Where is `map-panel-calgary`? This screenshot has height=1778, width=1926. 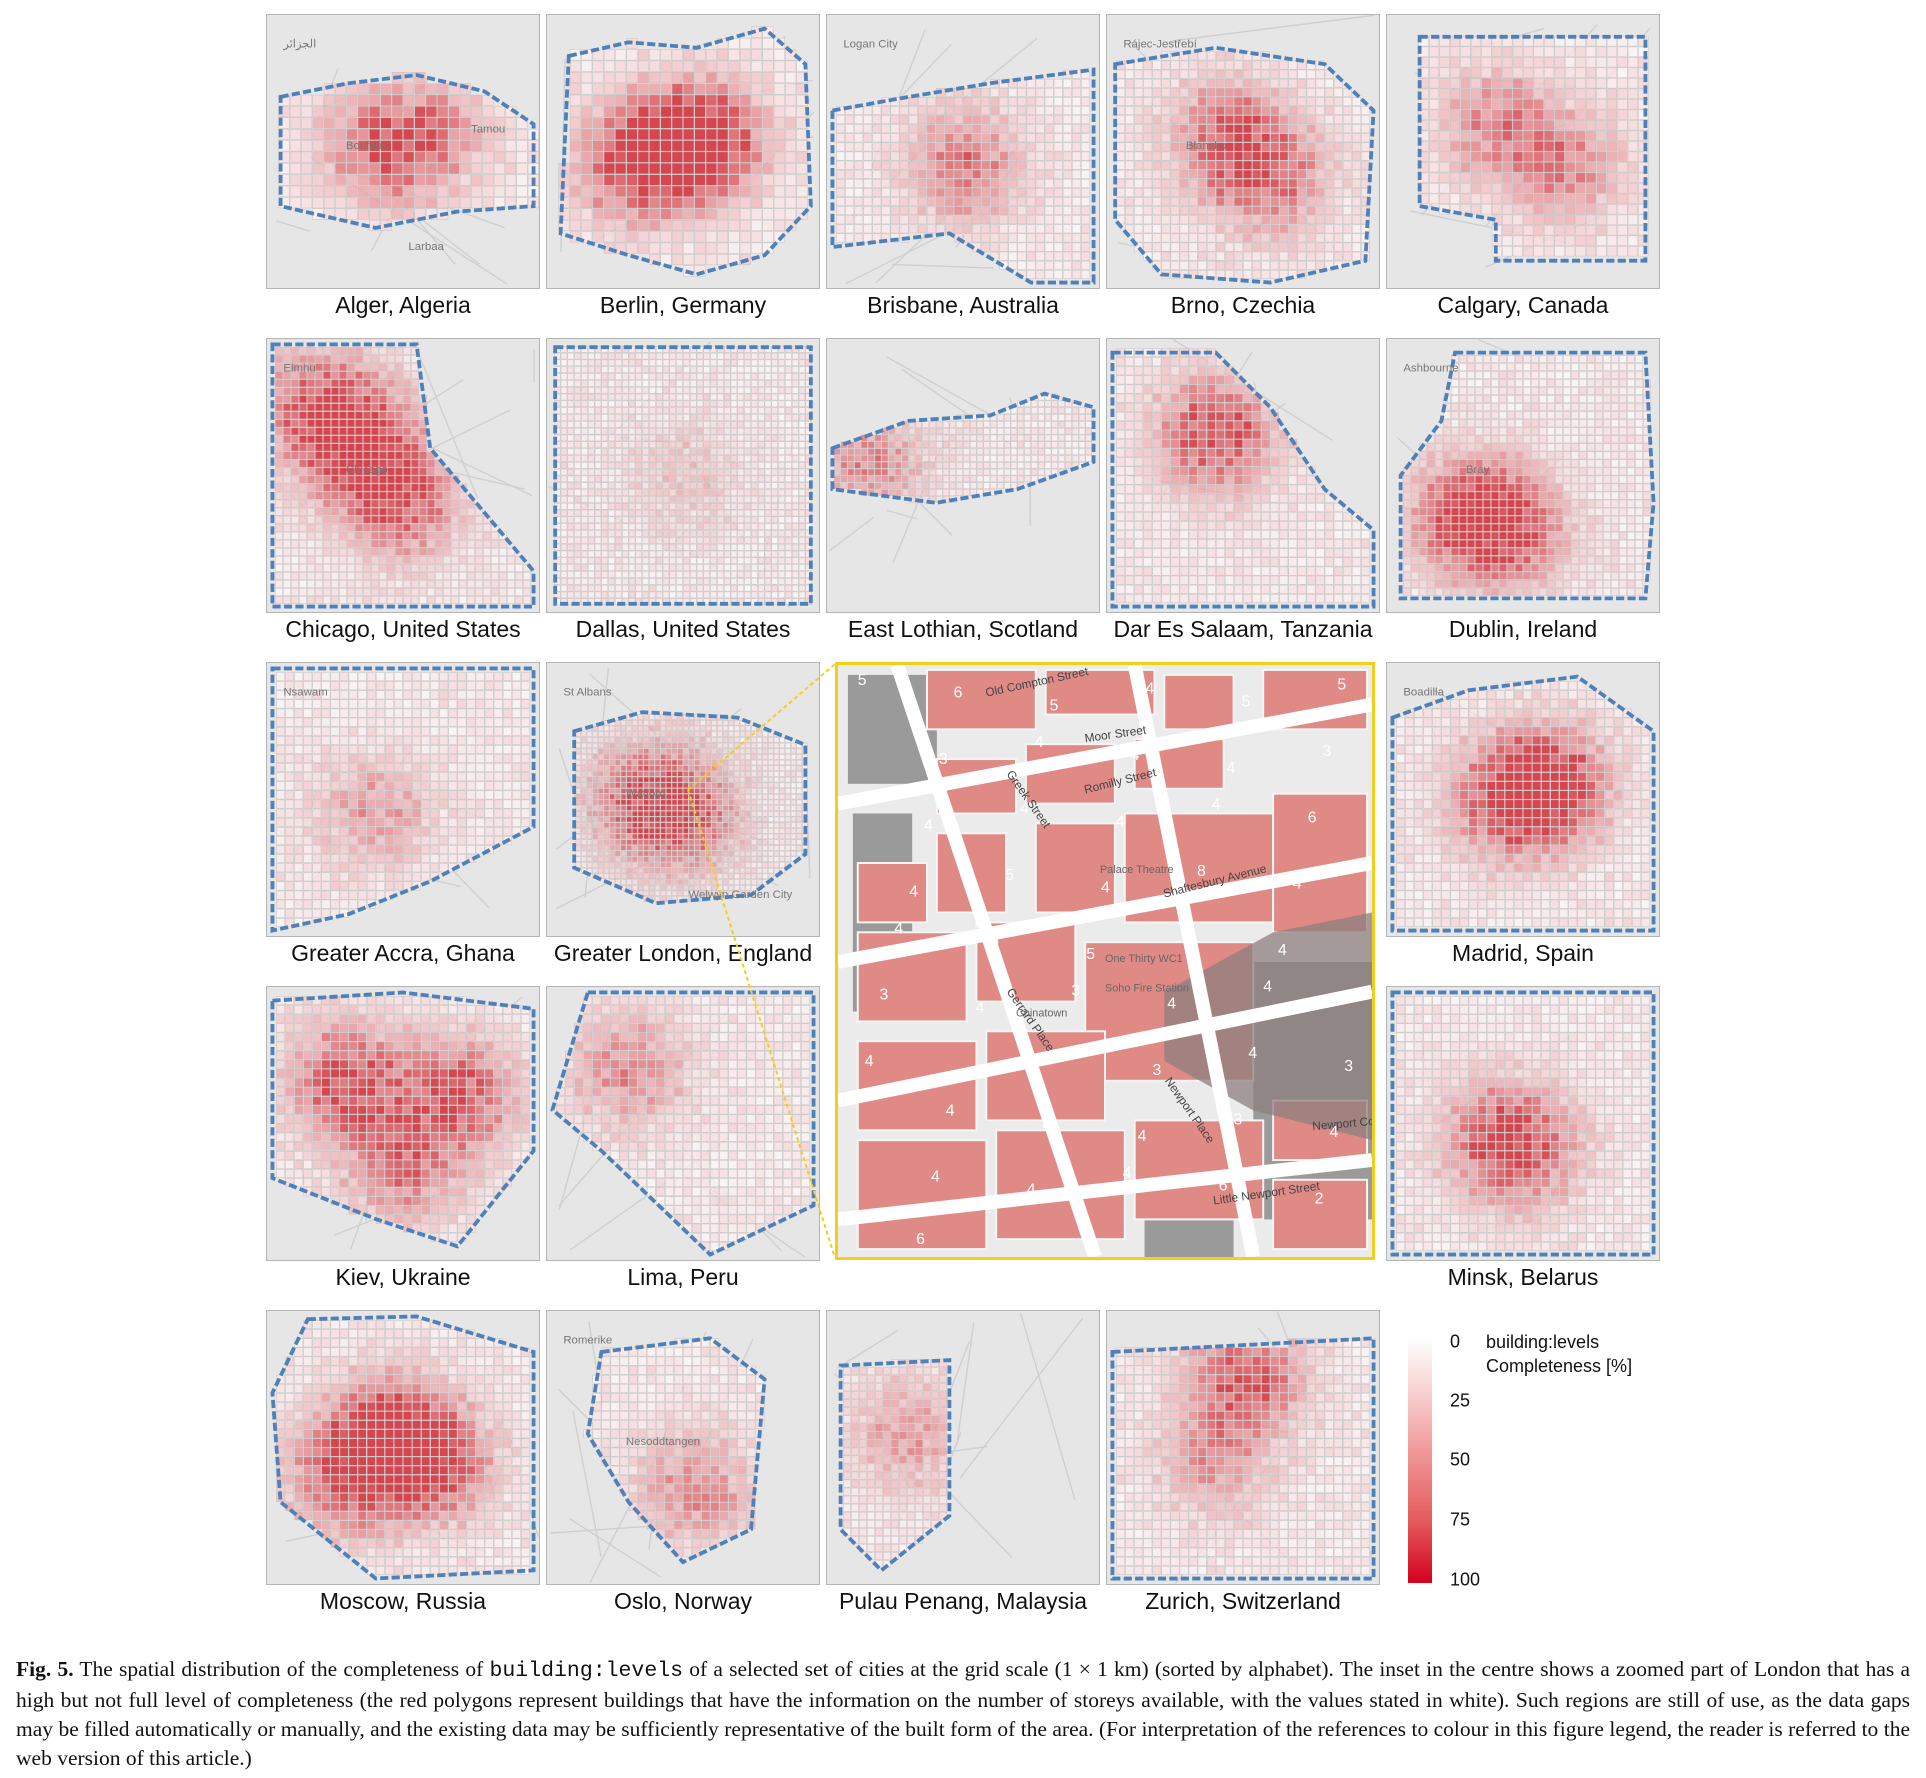 map-panel-calgary is located at coordinates (1523, 151).